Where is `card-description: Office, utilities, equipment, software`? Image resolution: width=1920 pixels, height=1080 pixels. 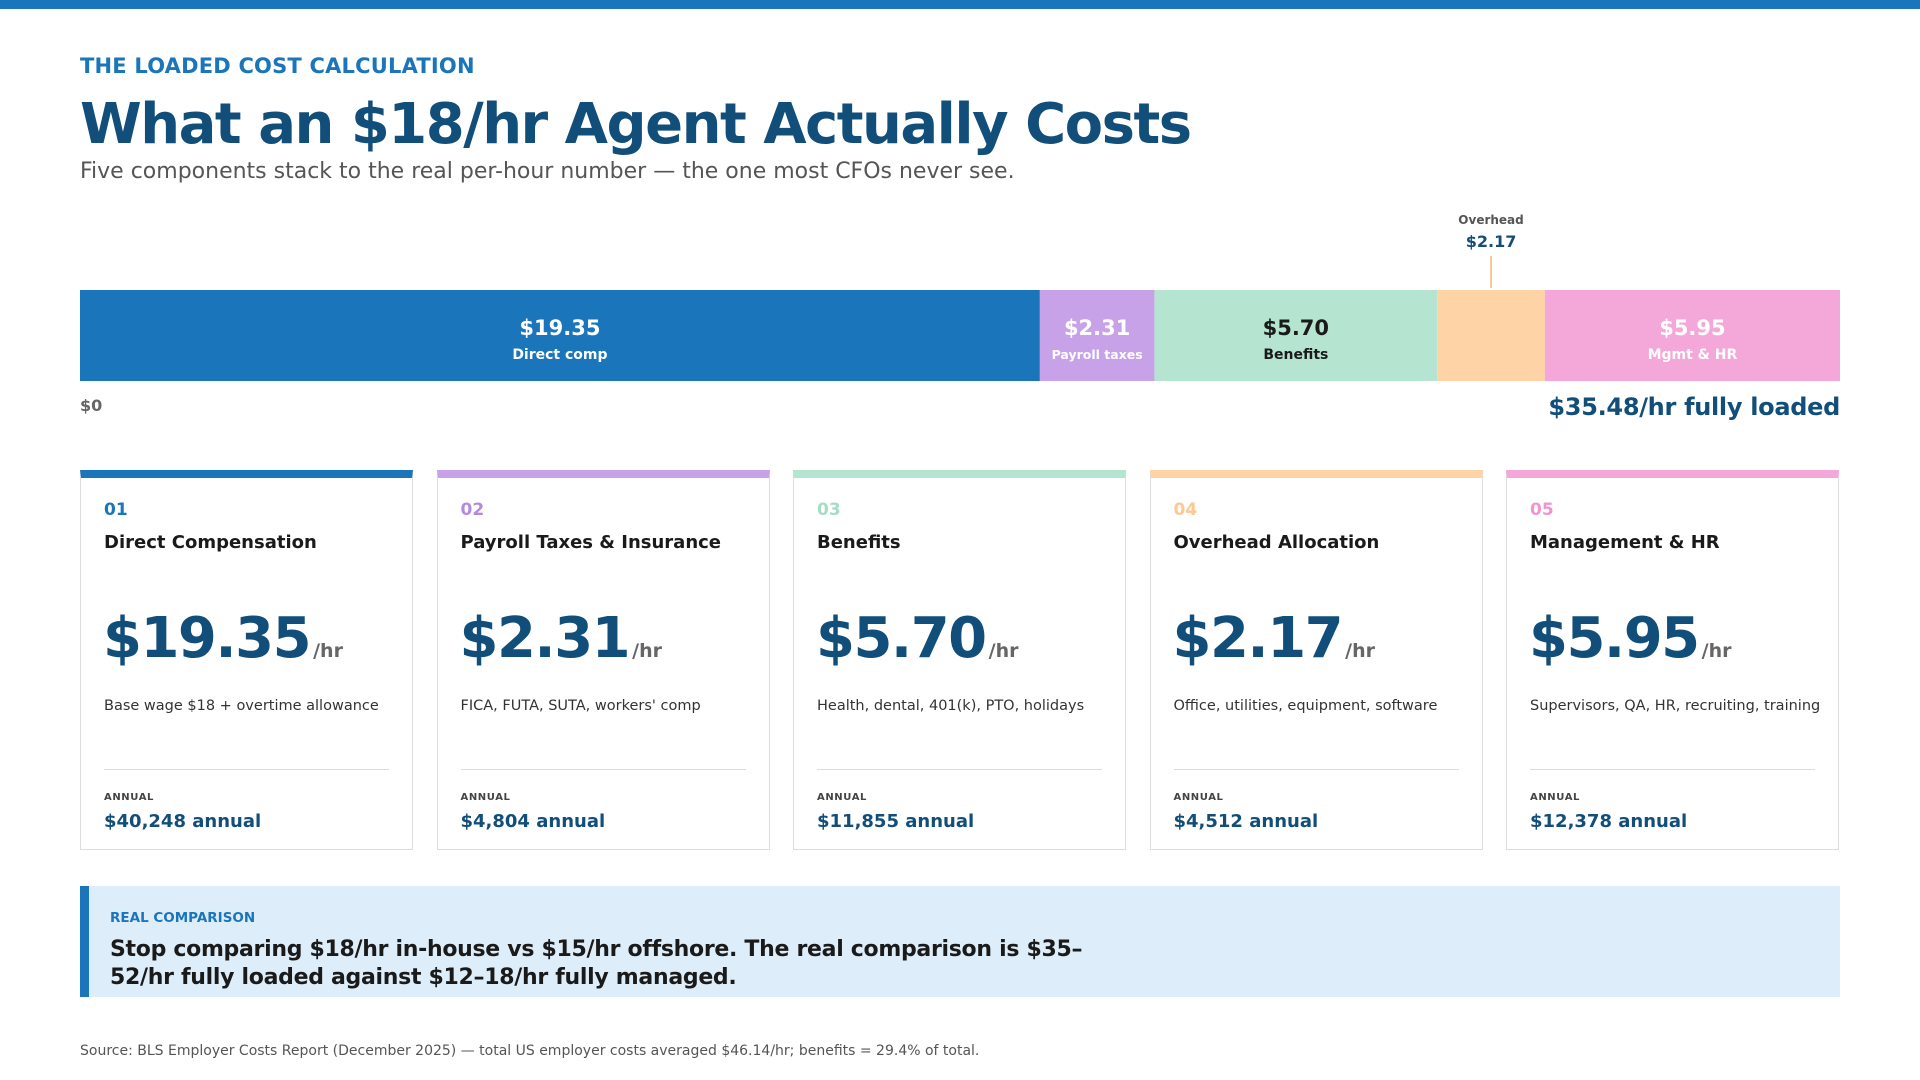 card-description: Office, utilities, equipment, software is located at coordinates (1305, 706).